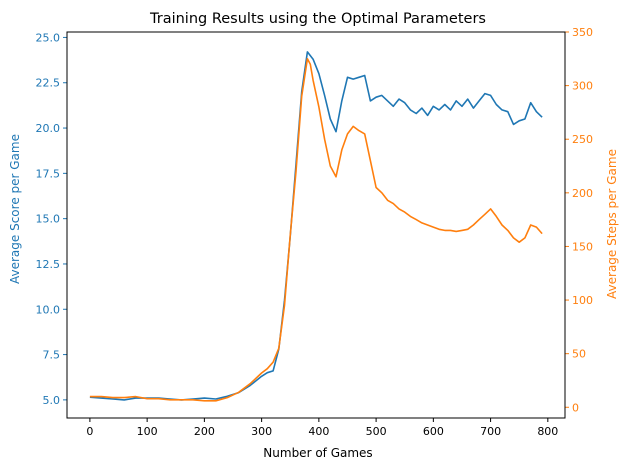 This screenshot has height=470, width=630. I want to click on x-tick-label: 700, so click(490, 431).